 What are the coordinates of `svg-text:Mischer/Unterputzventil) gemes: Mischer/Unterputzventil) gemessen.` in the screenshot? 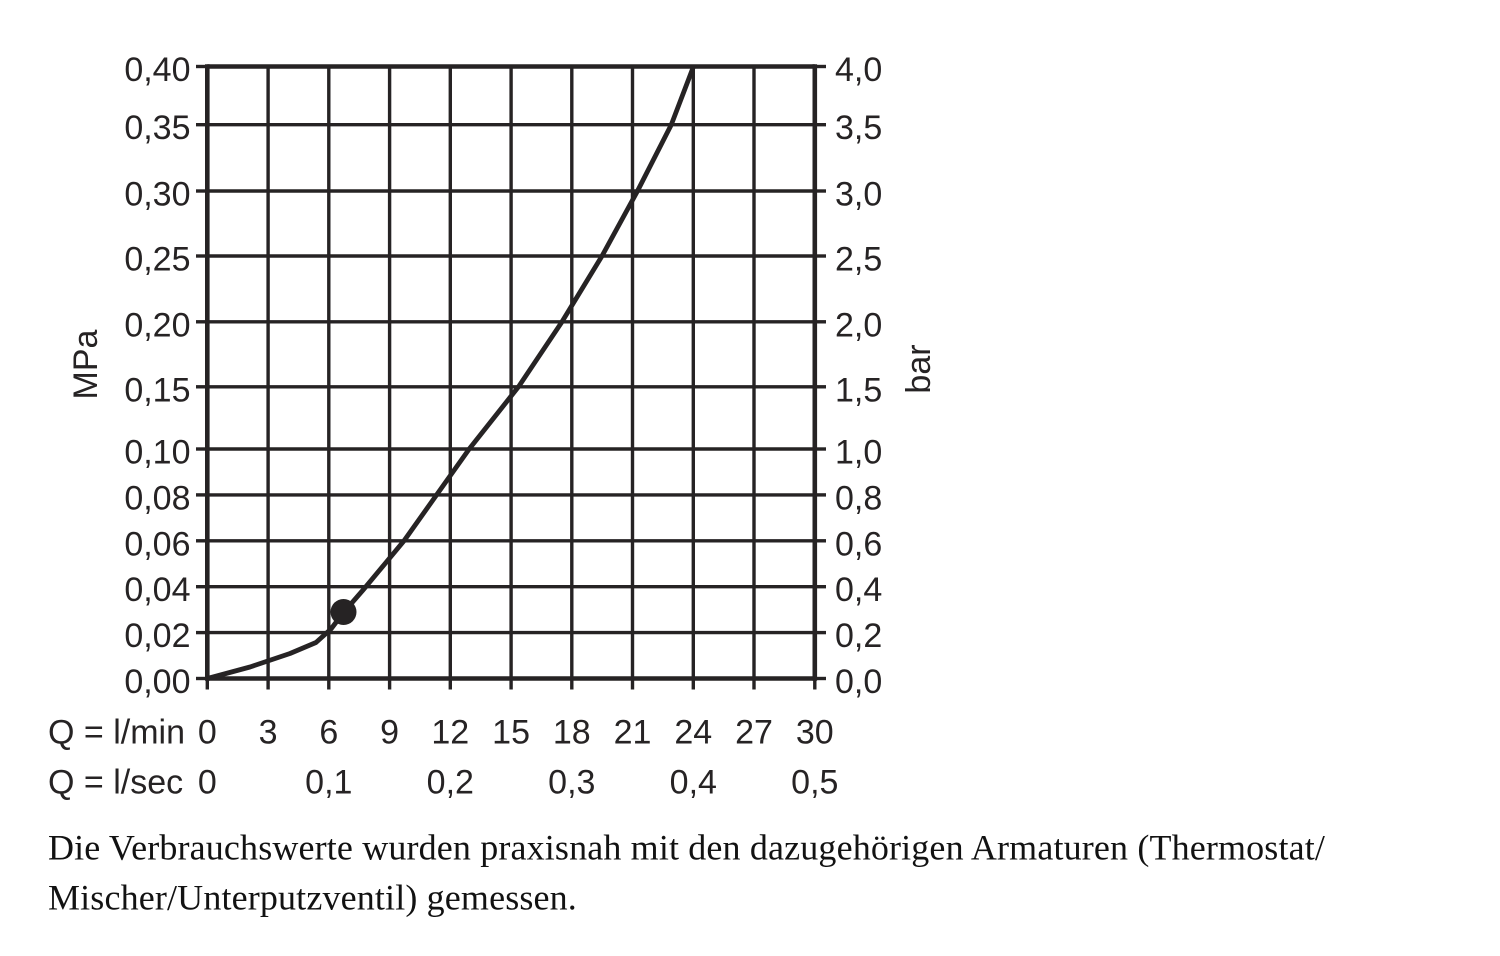 It's located at (312, 898).